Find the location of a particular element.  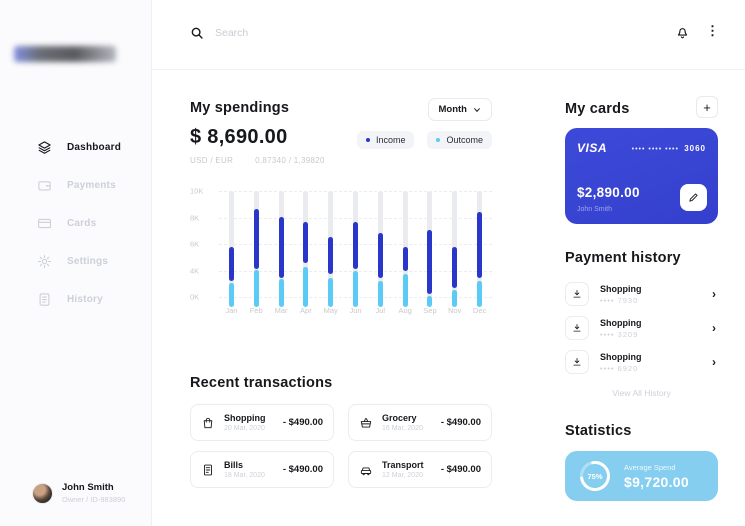

sidebar-item-history: History is located at coordinates (75, 299).